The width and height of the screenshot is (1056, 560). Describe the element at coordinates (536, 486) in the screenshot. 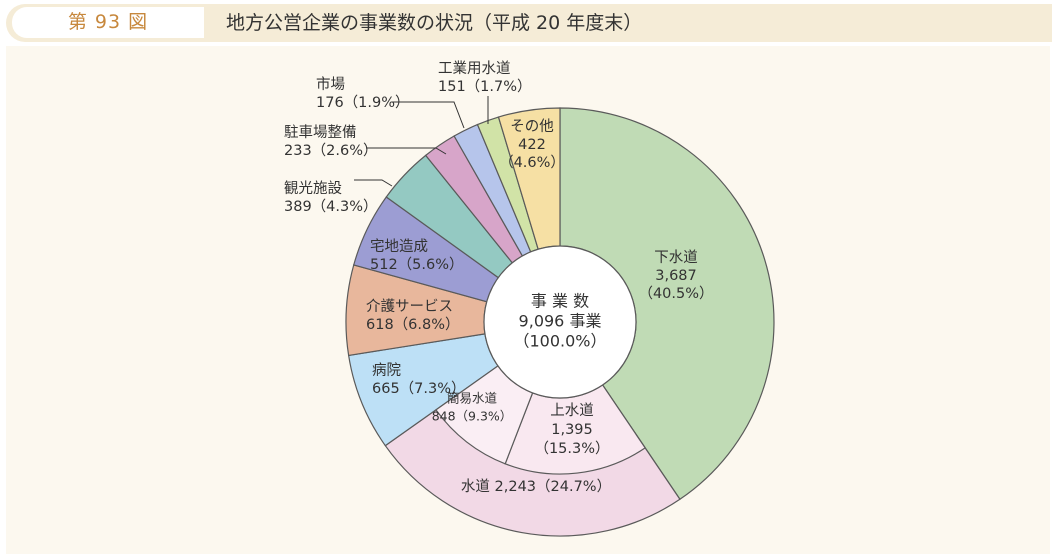

I see `outer-label-1-line-0: 水道 2,243（24.7%）` at that location.